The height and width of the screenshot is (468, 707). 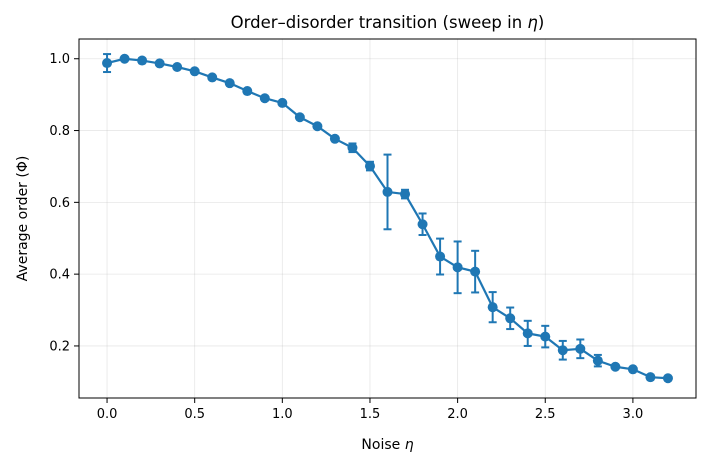 I want to click on x-tick-label: 0.0, so click(x=107, y=414).